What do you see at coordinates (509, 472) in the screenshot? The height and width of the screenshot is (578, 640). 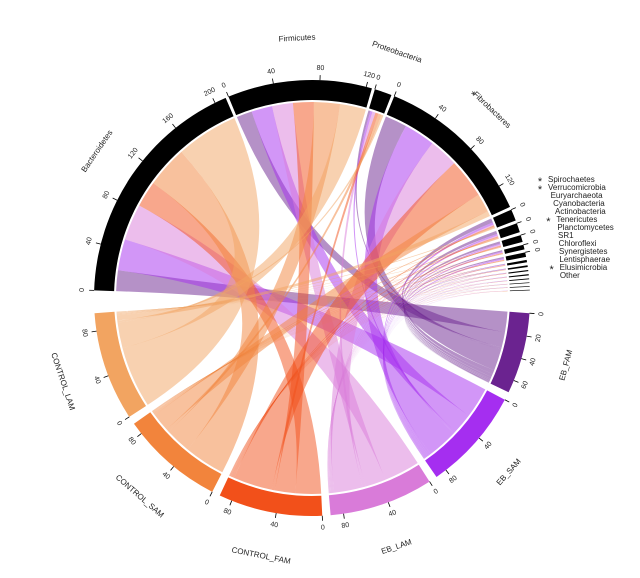 I see `group-label: EB_SAM` at bounding box center [509, 472].